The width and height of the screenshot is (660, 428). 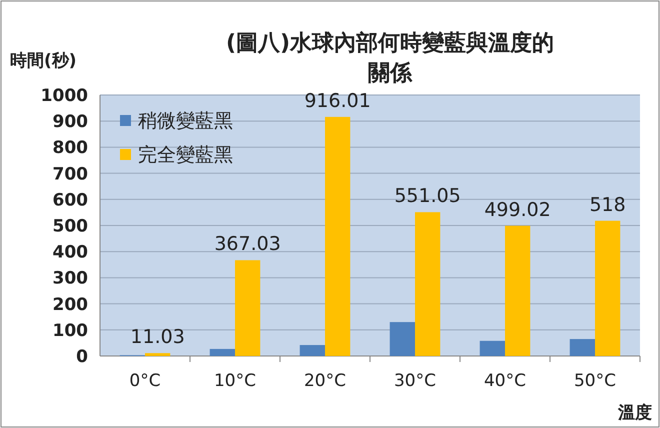 What do you see at coordinates (337, 101) in the screenshot?
I see `data-label: 916.01` at bounding box center [337, 101].